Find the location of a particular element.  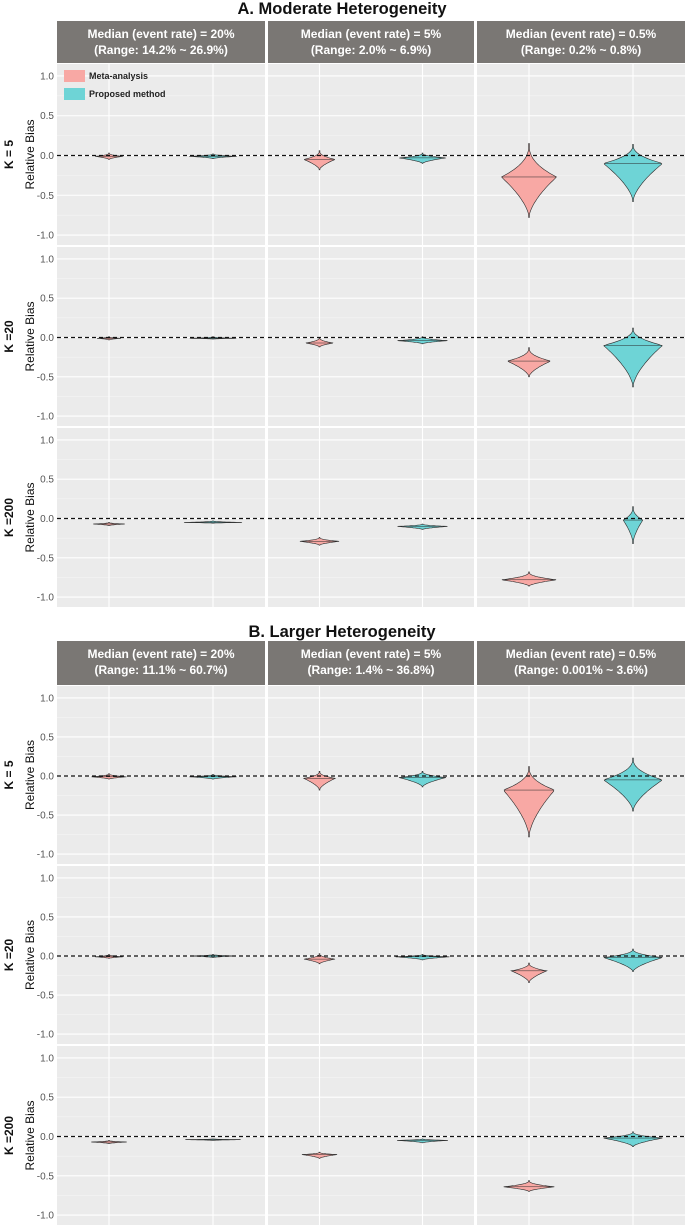

legend-label-meta-analysis: Meta-analysis is located at coordinates (118, 76).